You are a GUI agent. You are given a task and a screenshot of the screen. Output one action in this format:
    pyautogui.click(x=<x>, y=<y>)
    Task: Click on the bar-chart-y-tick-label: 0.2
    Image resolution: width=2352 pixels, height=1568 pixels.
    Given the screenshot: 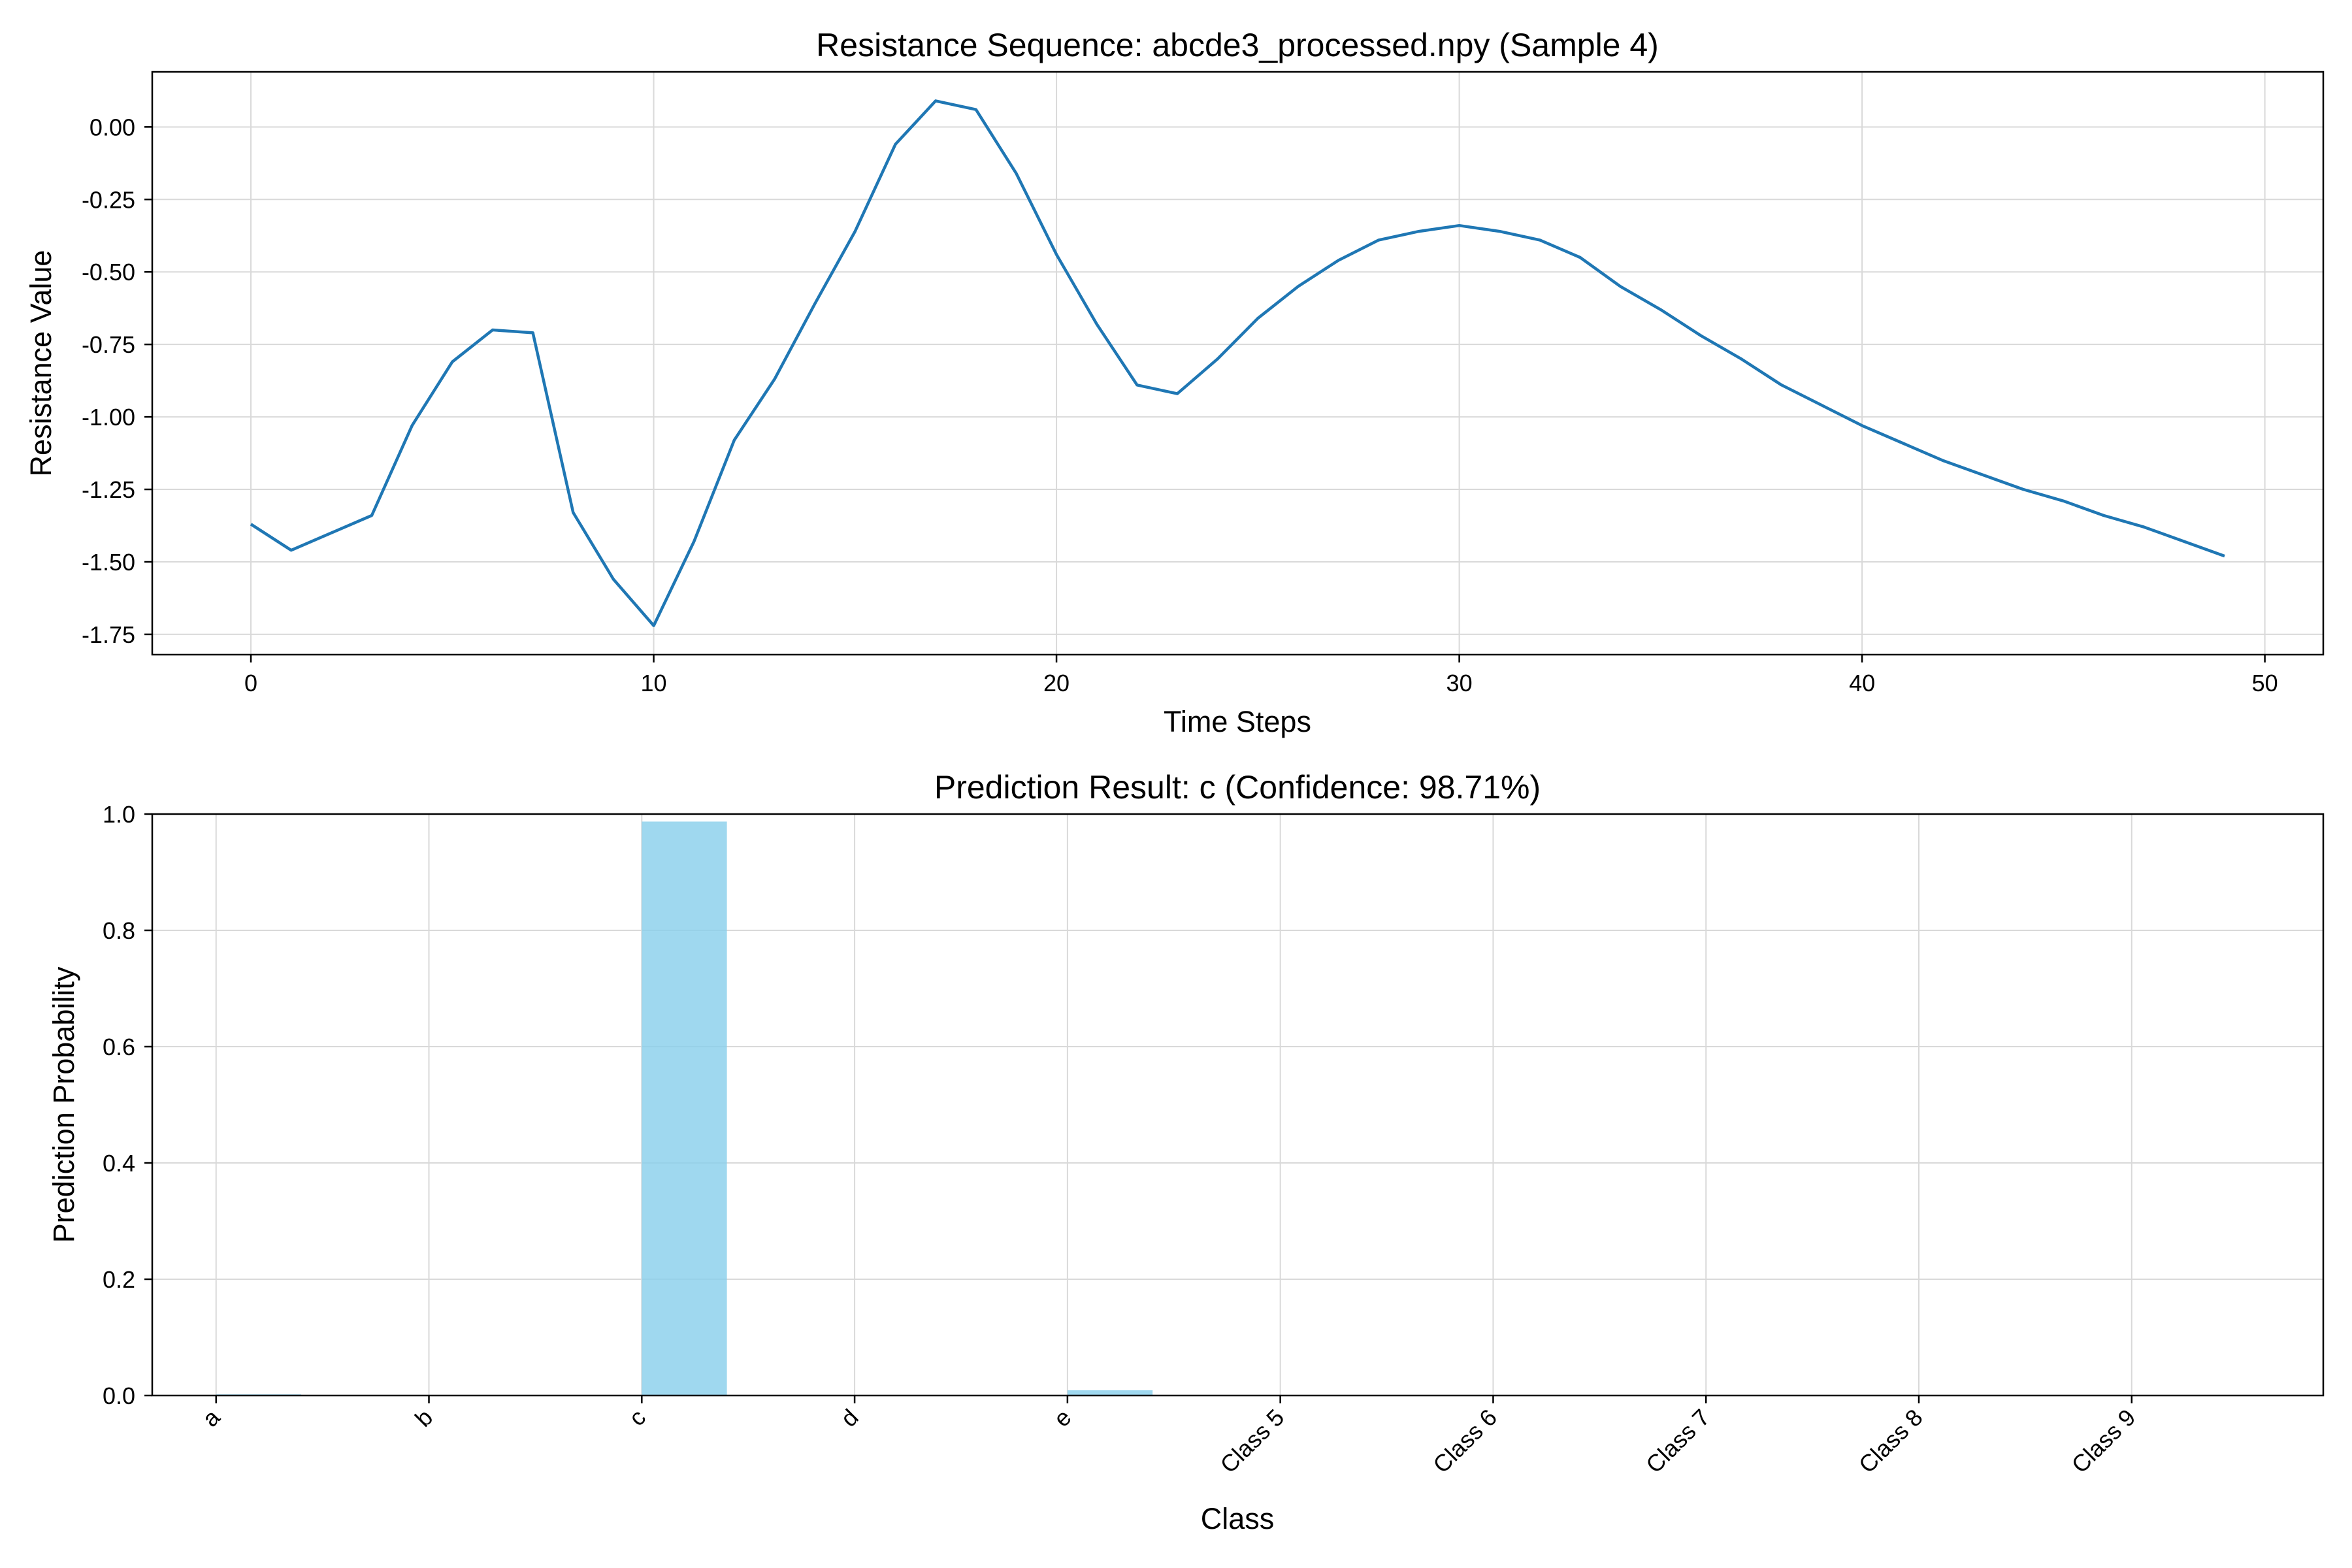 What is the action you would take?
    pyautogui.click(x=119, y=1279)
    